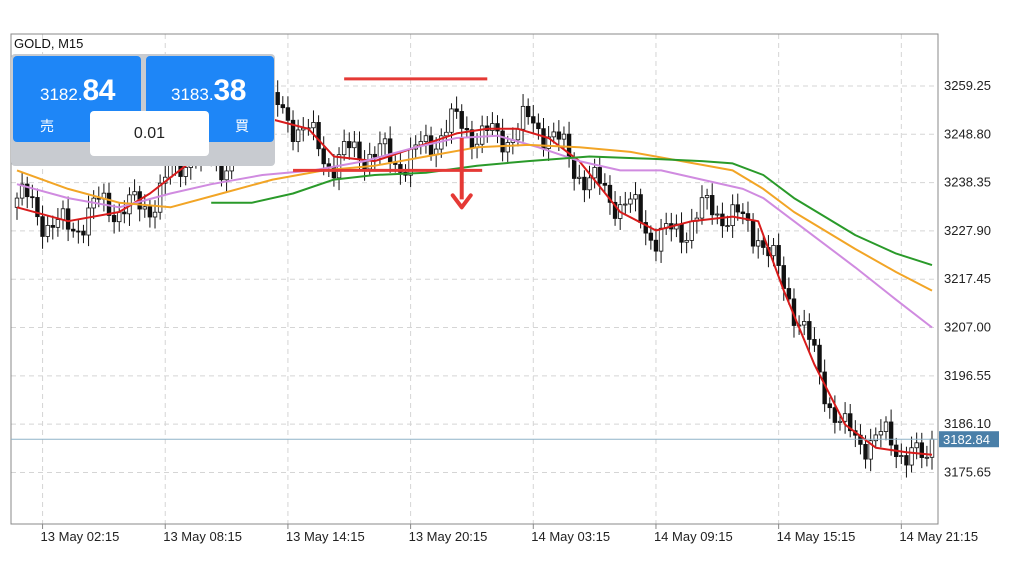 Image resolution: width=1024 pixels, height=576 pixels. I want to click on x-tick-label: 13 May 14:15, so click(325, 536).